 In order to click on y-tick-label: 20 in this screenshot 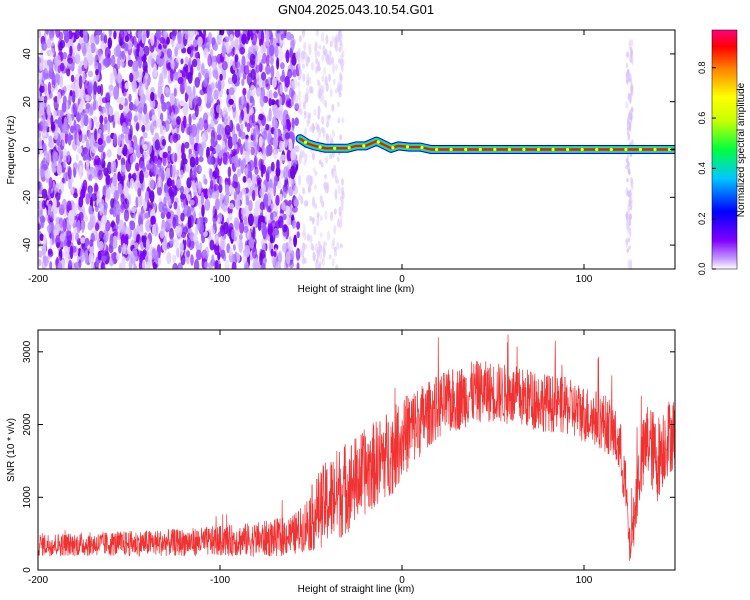, I will do `click(27, 102)`.